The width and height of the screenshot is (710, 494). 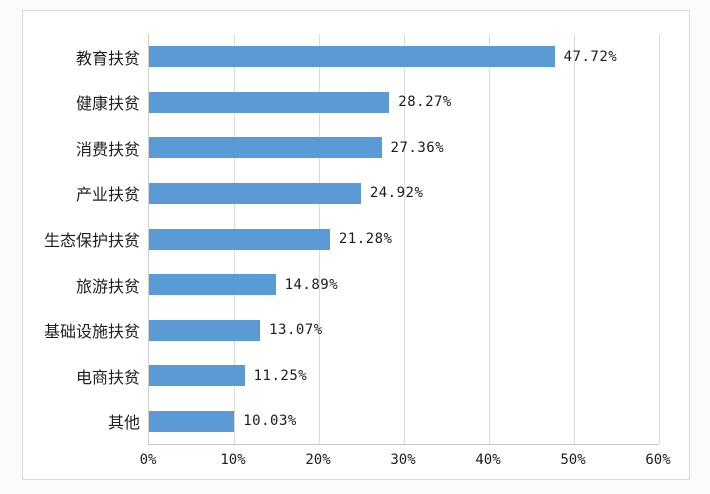 What do you see at coordinates (107, 58) in the screenshot?
I see `category-label: 教育扶贫` at bounding box center [107, 58].